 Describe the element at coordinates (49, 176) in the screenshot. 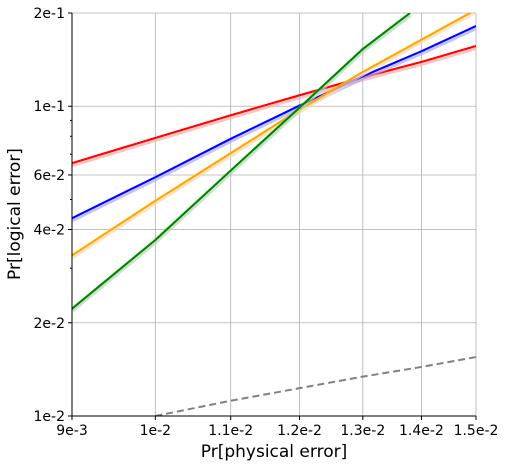

I see `y-tick-label: 6e-2` at that location.